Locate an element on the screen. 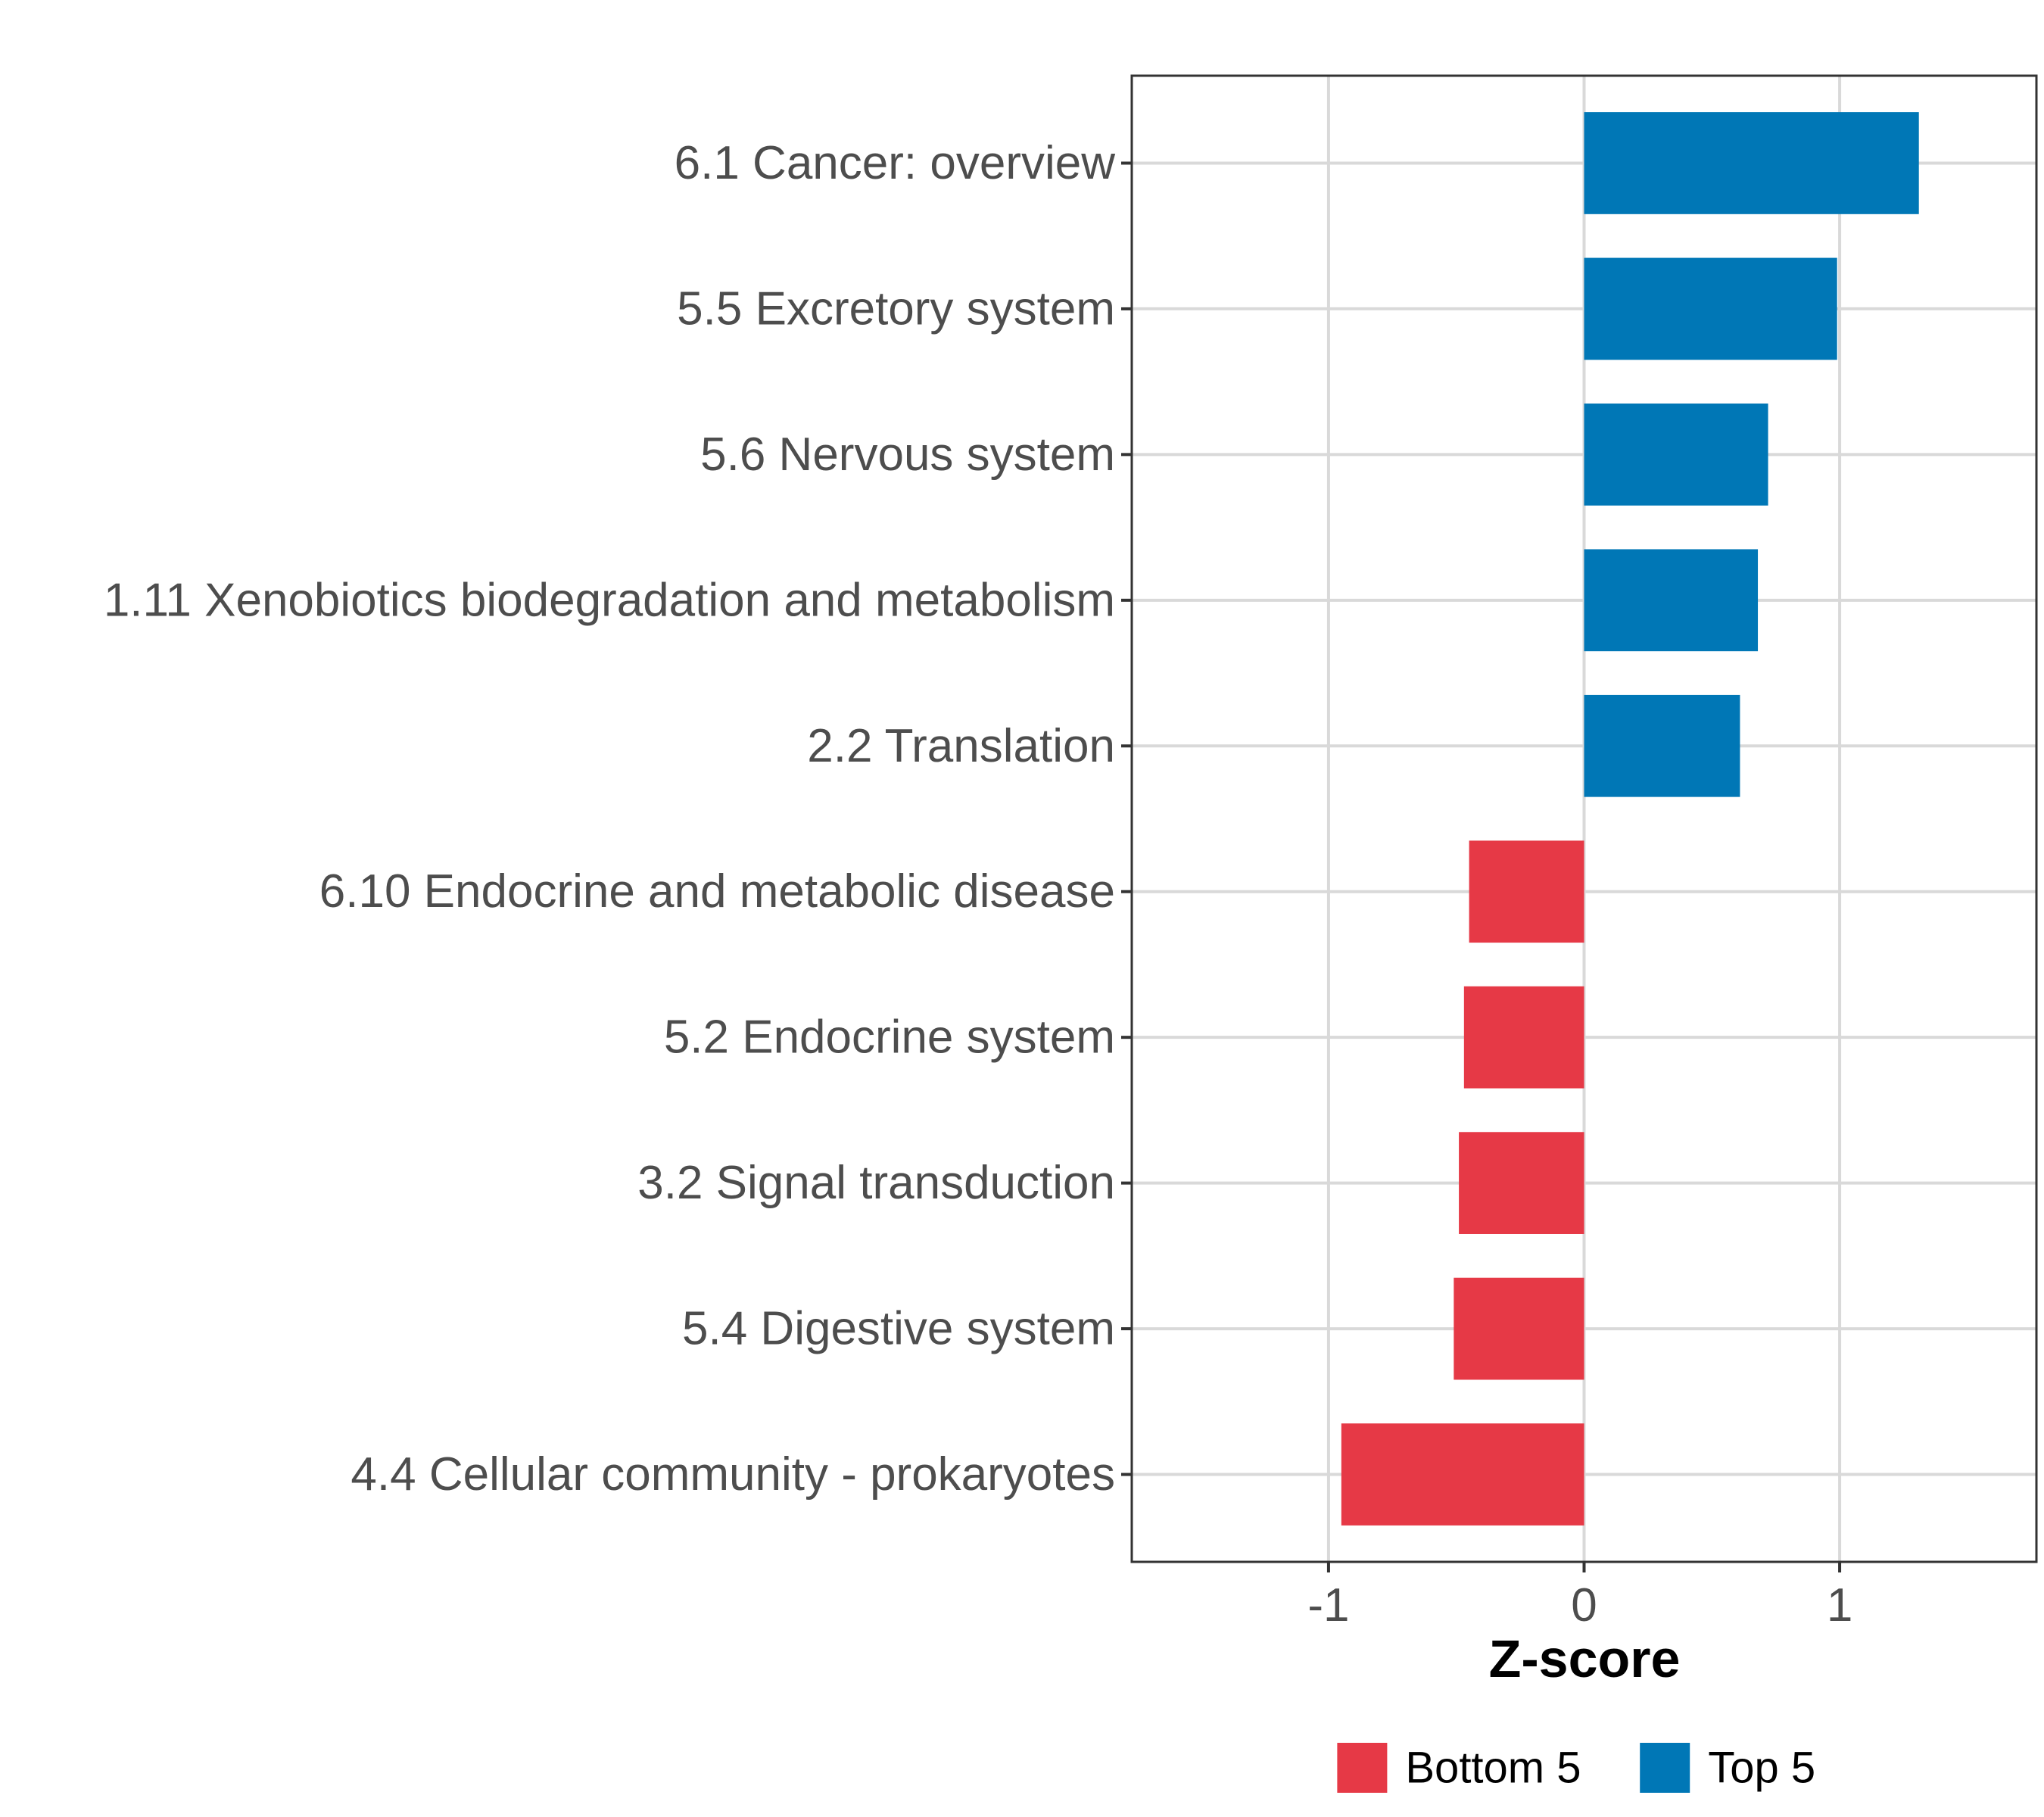 The image size is (2044, 1817). legend-label-top-5: Top 5 is located at coordinates (1762, 1768).